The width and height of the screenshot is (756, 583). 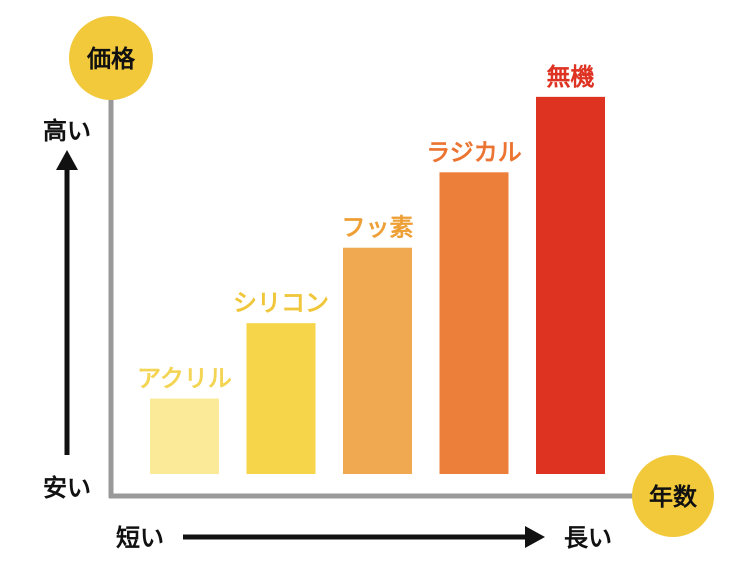 I want to click on x-long-label: 長い, so click(x=588, y=538).